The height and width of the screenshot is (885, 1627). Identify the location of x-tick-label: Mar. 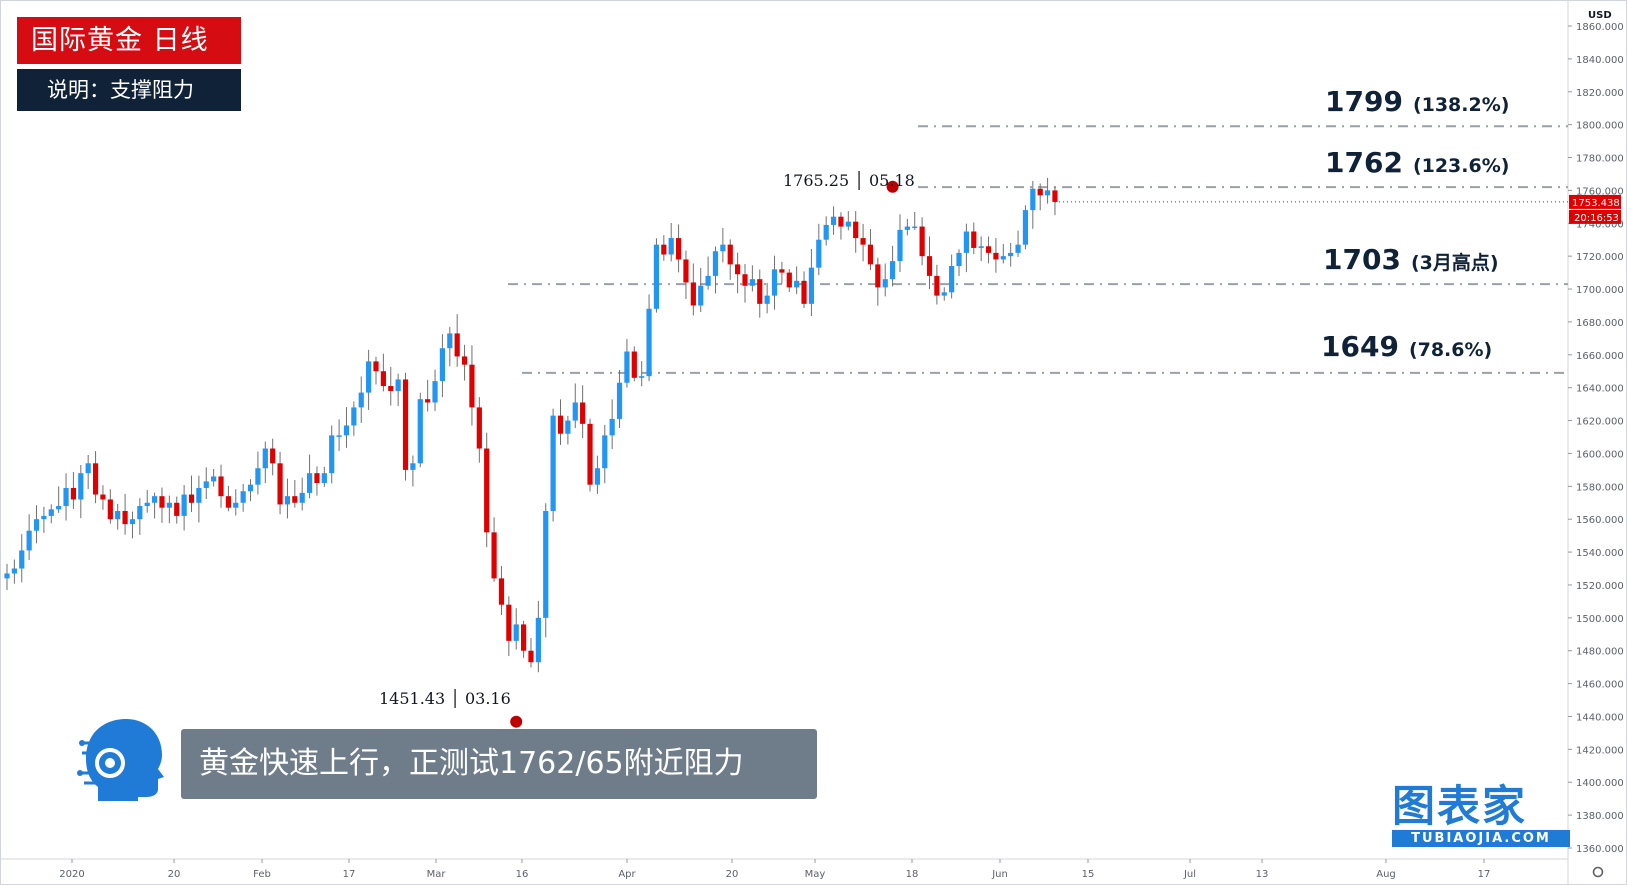
(437, 874).